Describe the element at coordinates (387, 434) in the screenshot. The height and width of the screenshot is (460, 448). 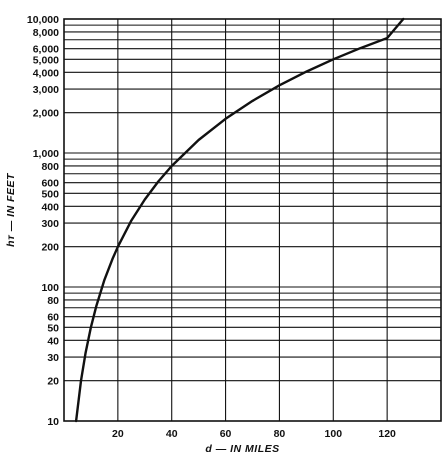
I see `x-tick-label: 120` at that location.